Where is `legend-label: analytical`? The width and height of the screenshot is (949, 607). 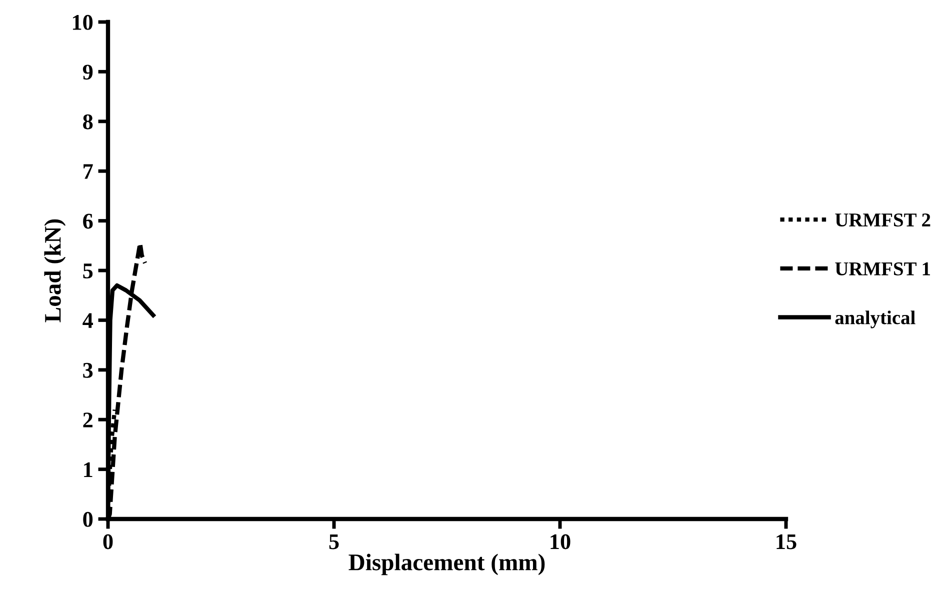 legend-label: analytical is located at coordinates (875, 319).